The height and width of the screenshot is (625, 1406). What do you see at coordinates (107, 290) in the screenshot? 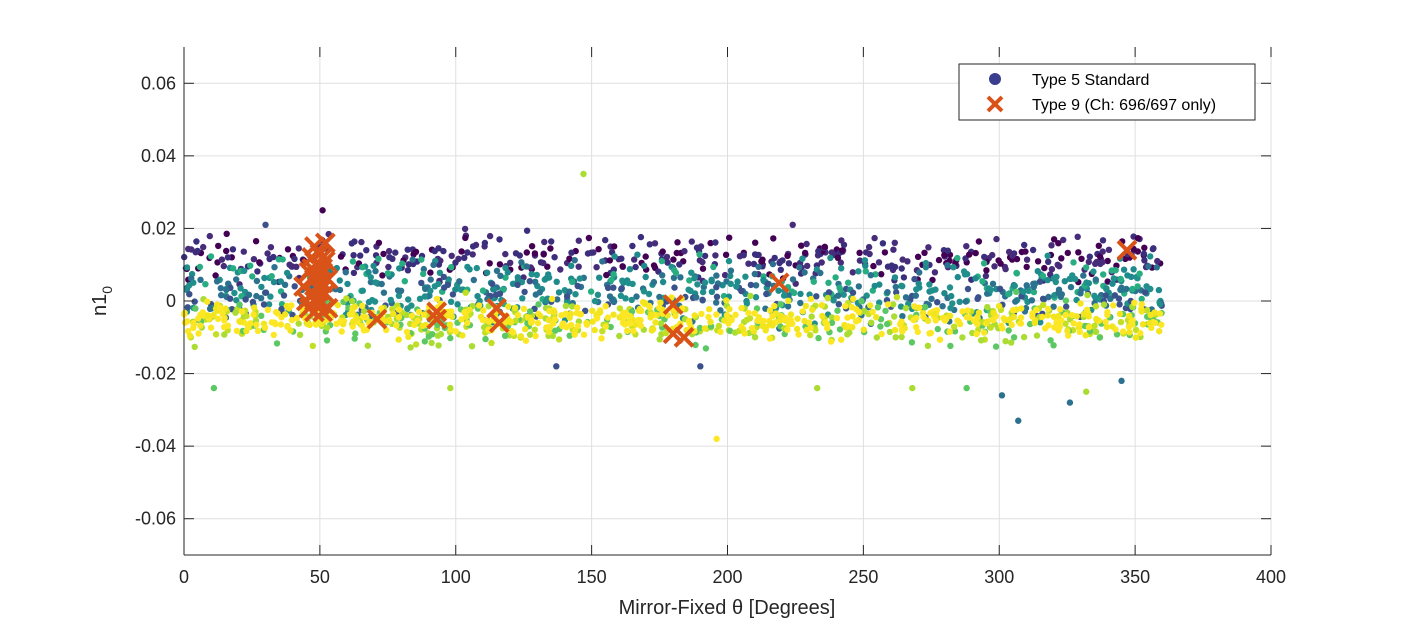
I see `y-axis-label-subscript: 0` at bounding box center [107, 290].